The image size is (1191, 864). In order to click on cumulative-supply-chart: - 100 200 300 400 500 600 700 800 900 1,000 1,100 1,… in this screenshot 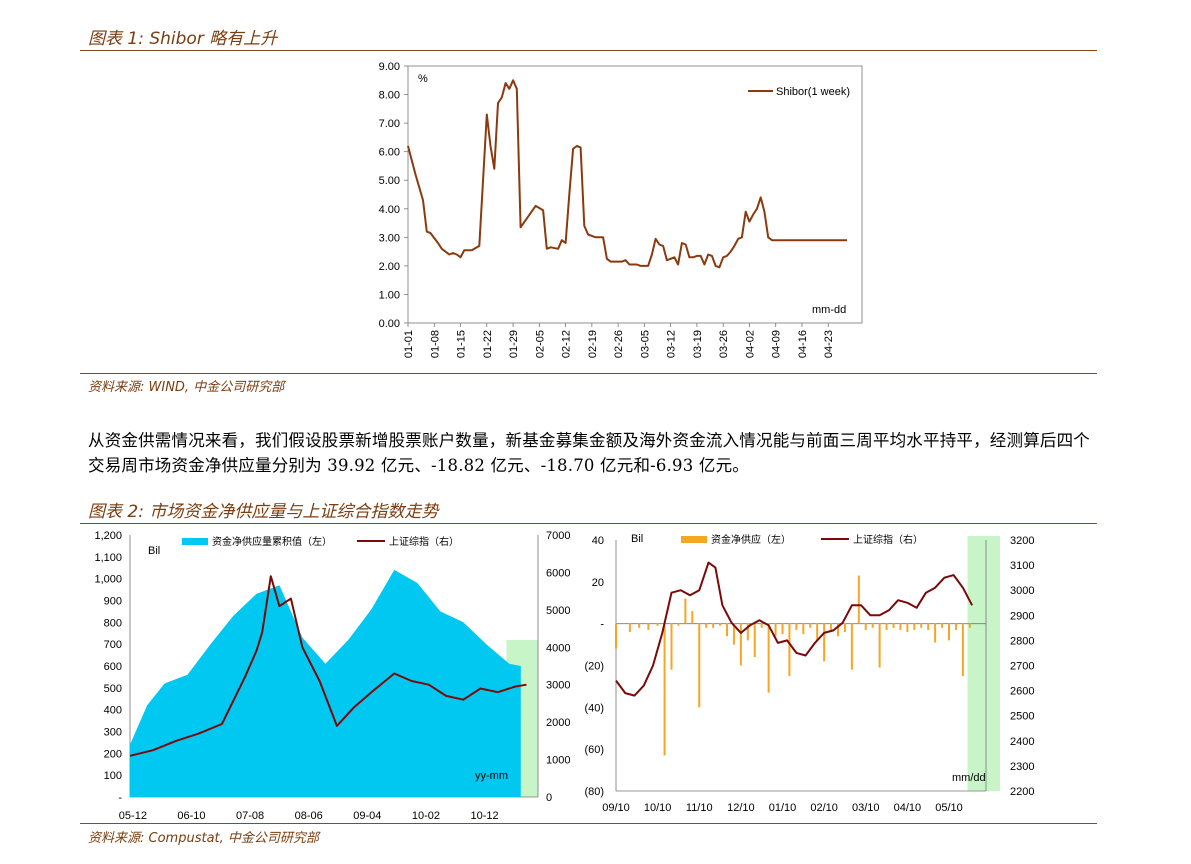, I will do `click(332, 676)`.